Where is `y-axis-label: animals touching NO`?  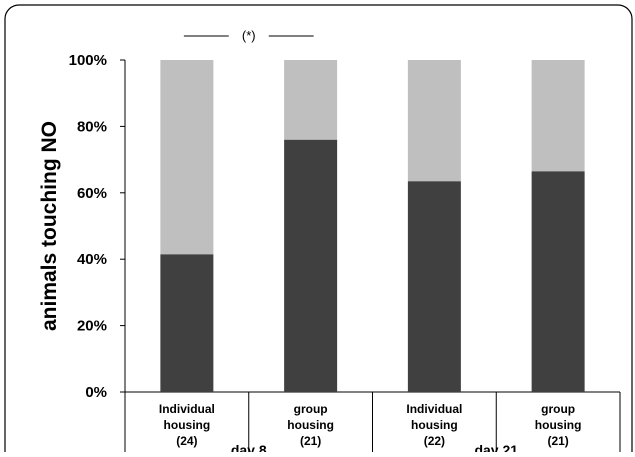 y-axis-label: animals touching NO is located at coordinates (49, 226).